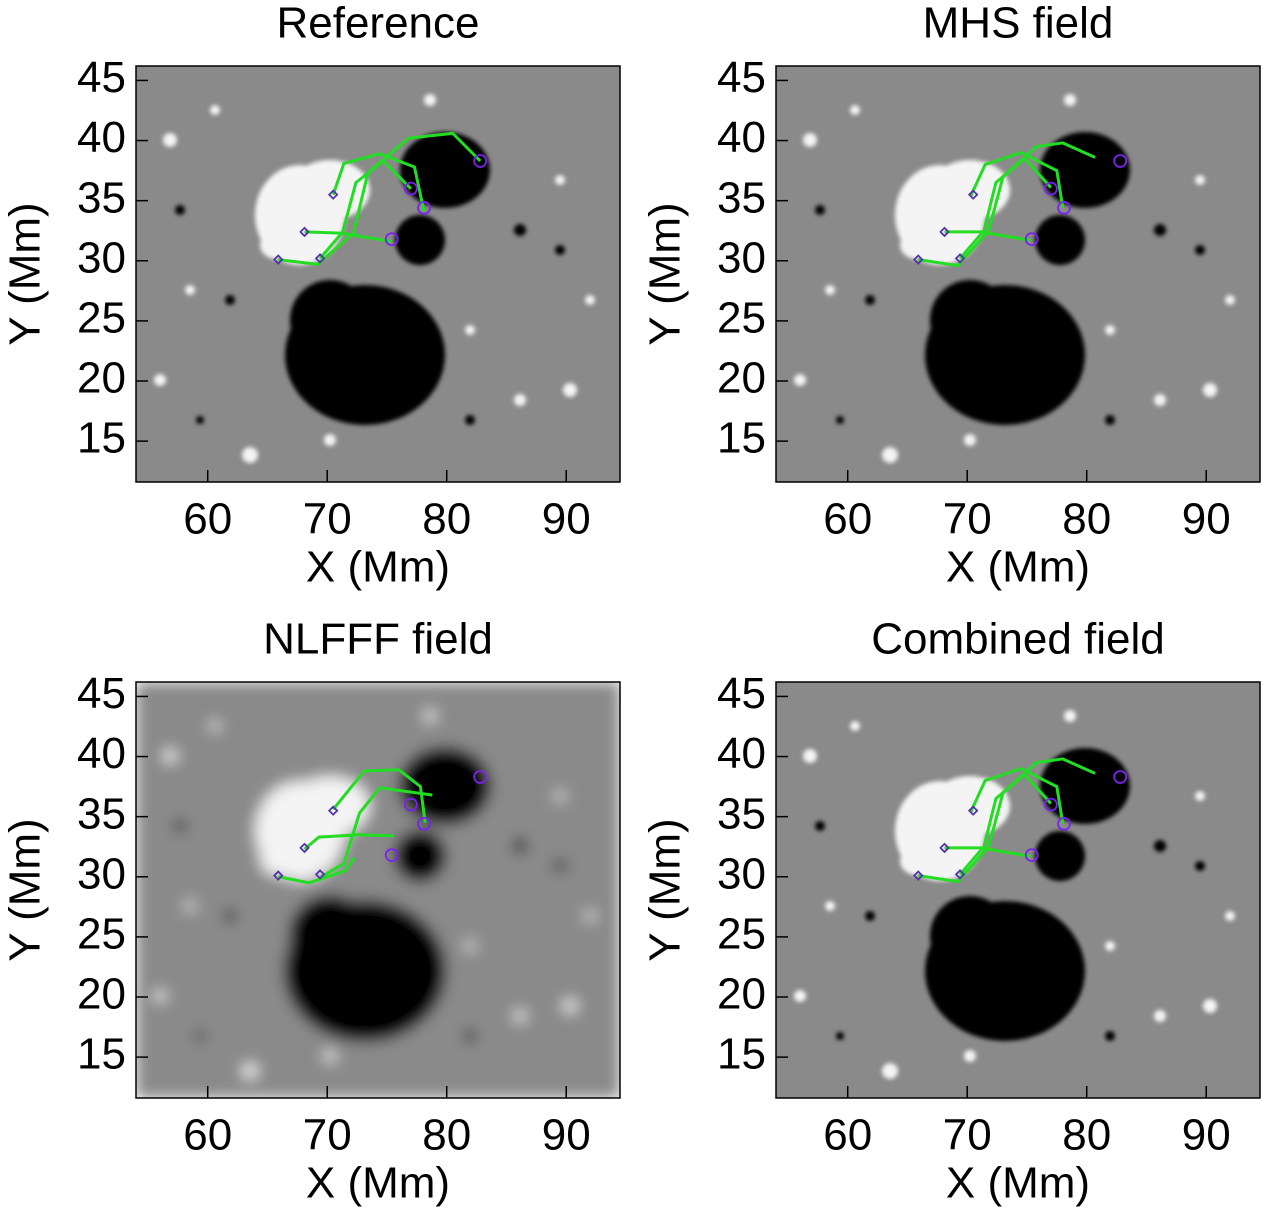 This screenshot has width=1266, height=1211. Describe the element at coordinates (378, 639) in the screenshot. I see `panel-title: NLFFF field` at that location.